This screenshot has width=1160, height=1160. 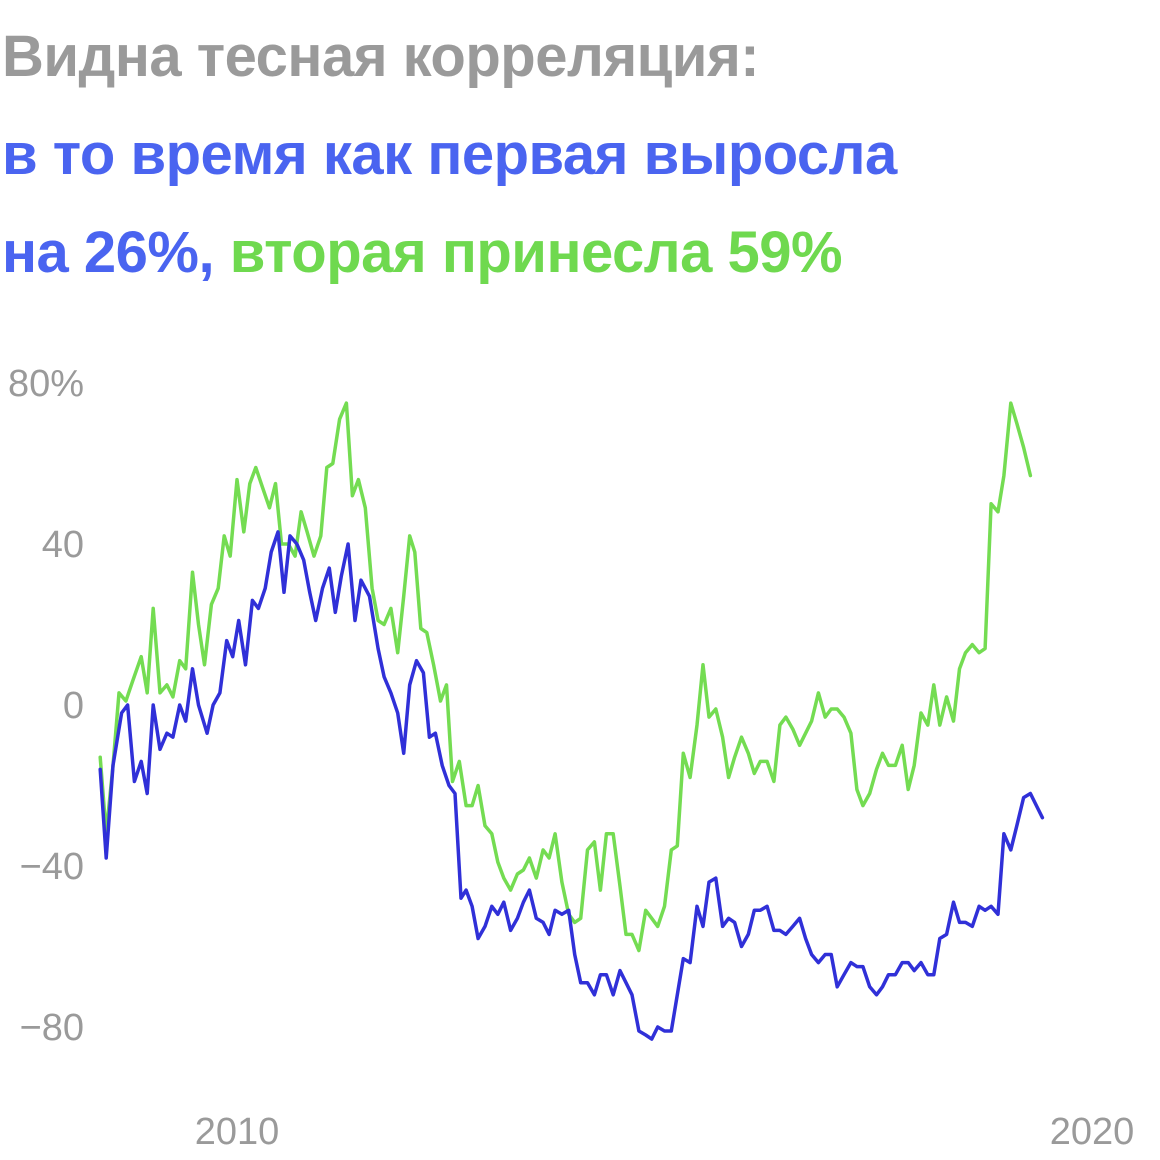 I want to click on y-axis-ticks: 80% 40 0 −40 −80, so click(x=46, y=706).